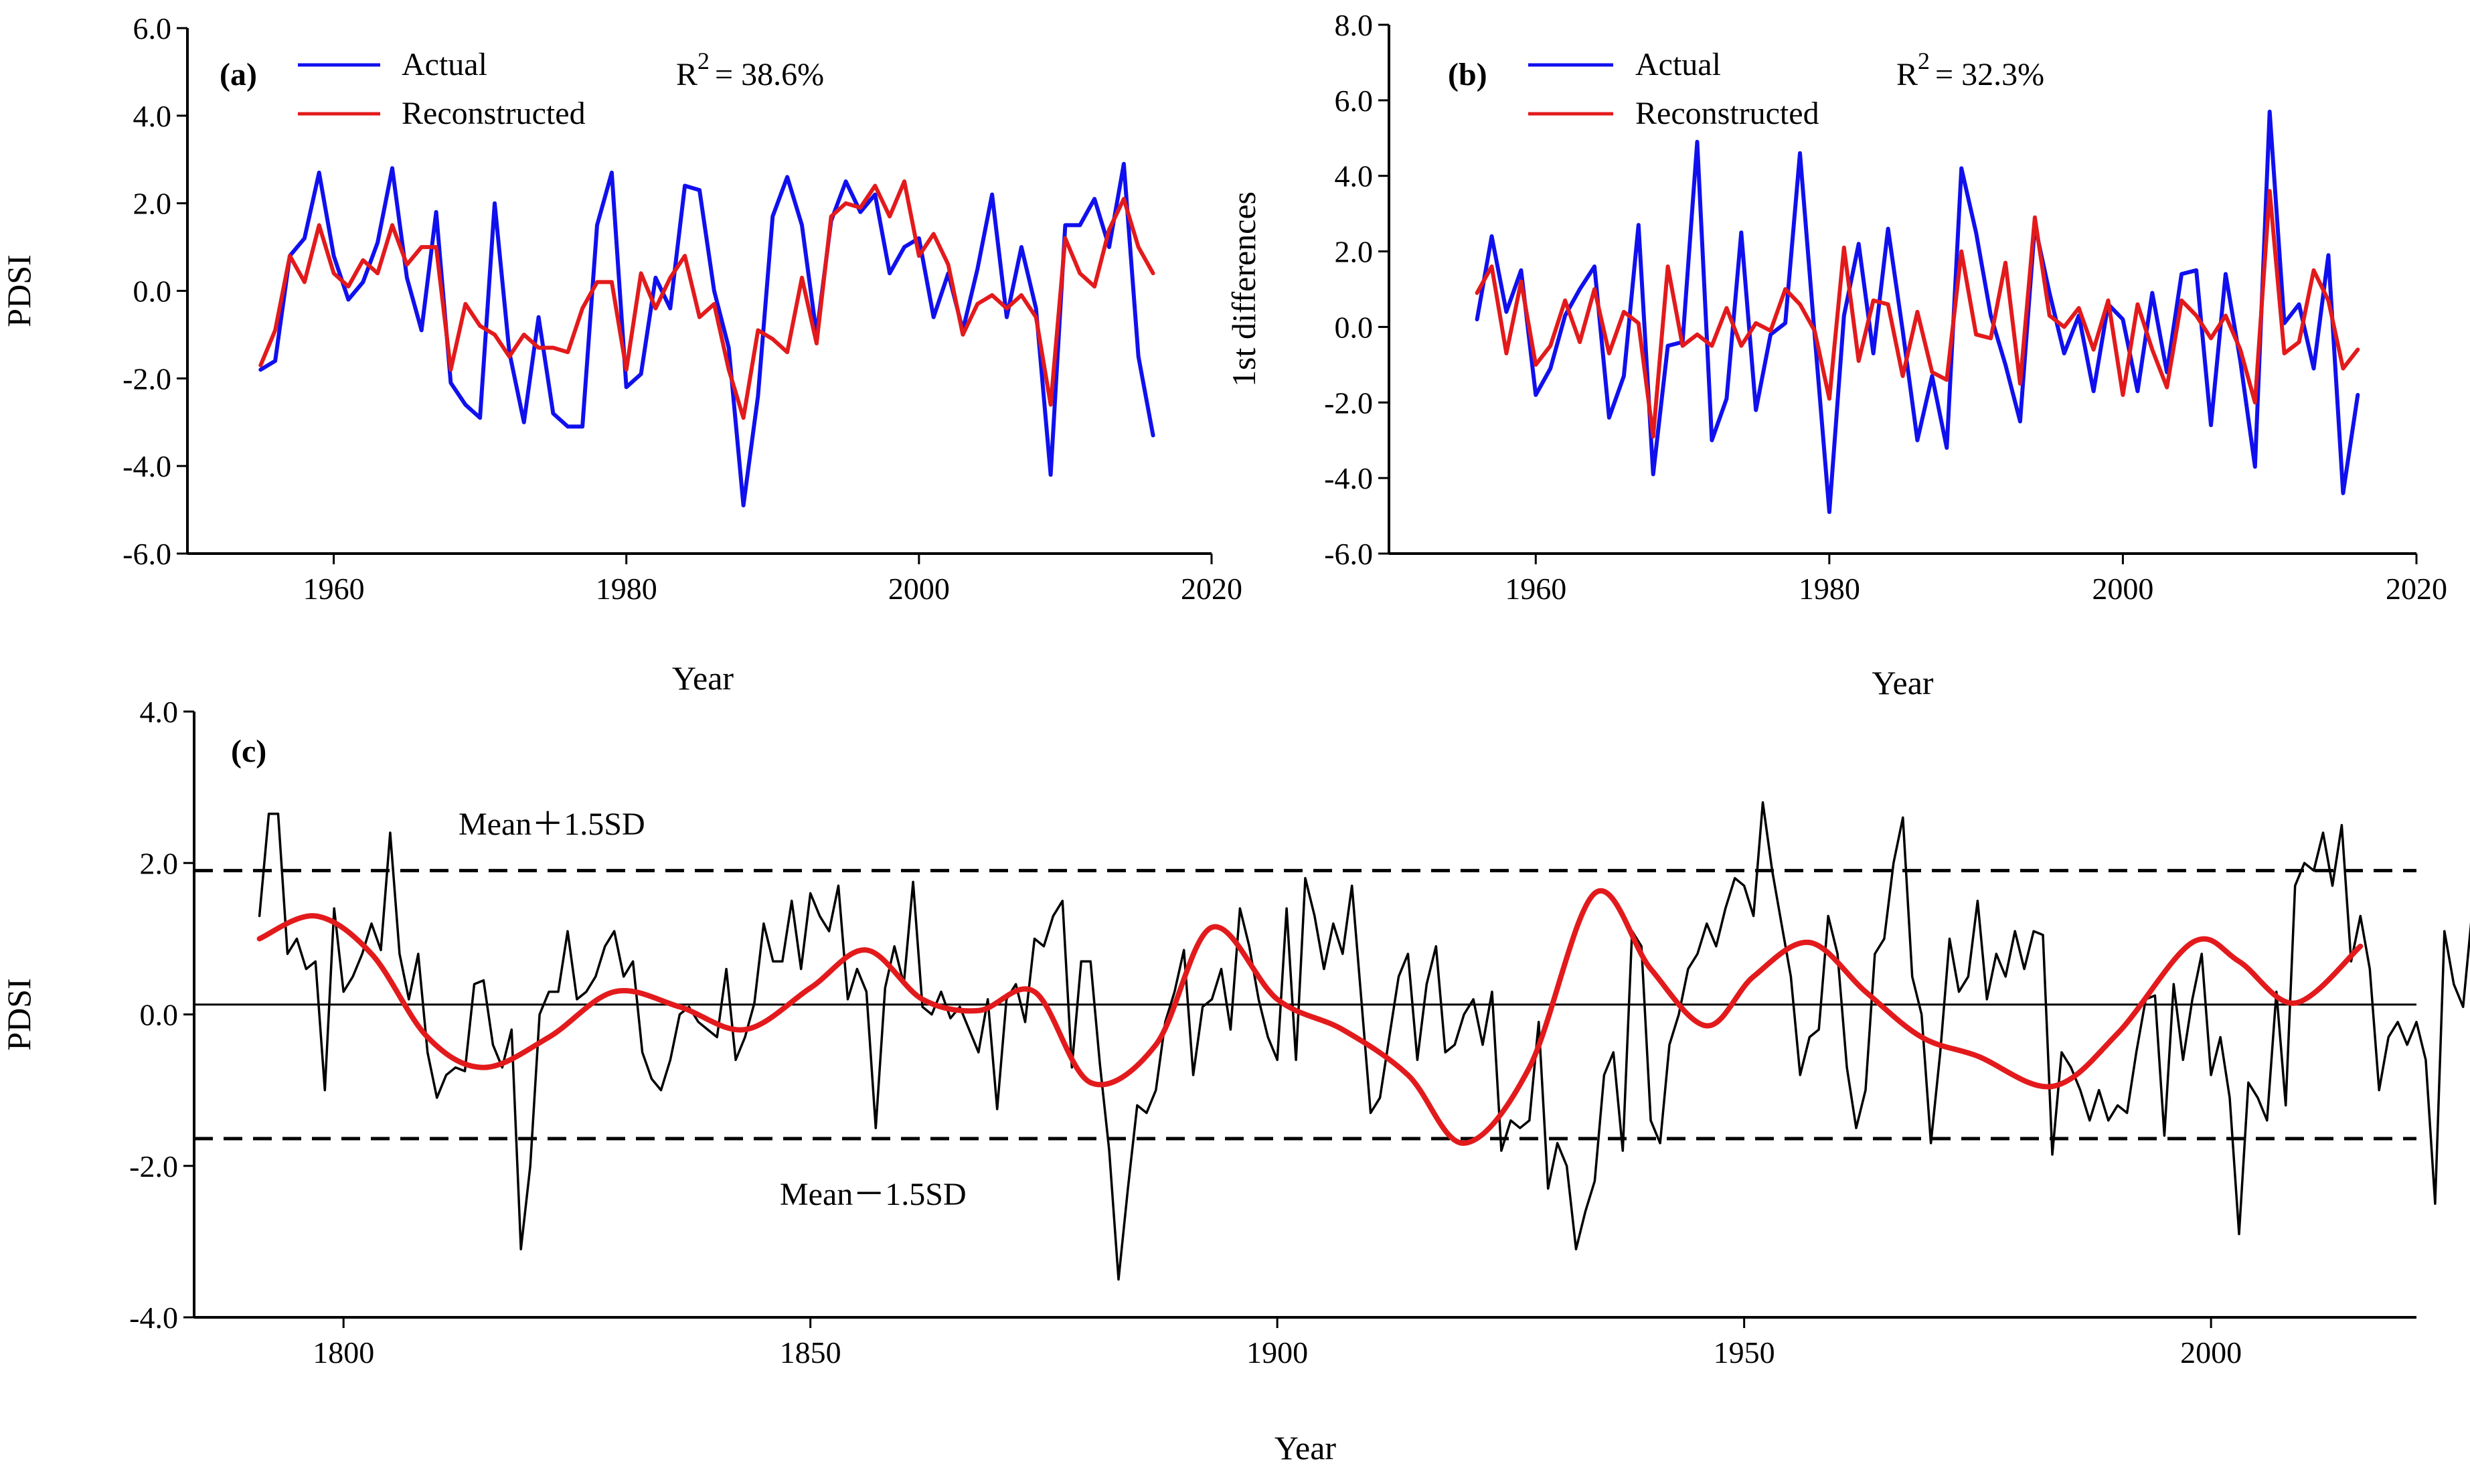  Describe the element at coordinates (2211, 1353) in the screenshot. I see `panel-c-x-tick-label: 2000` at that location.